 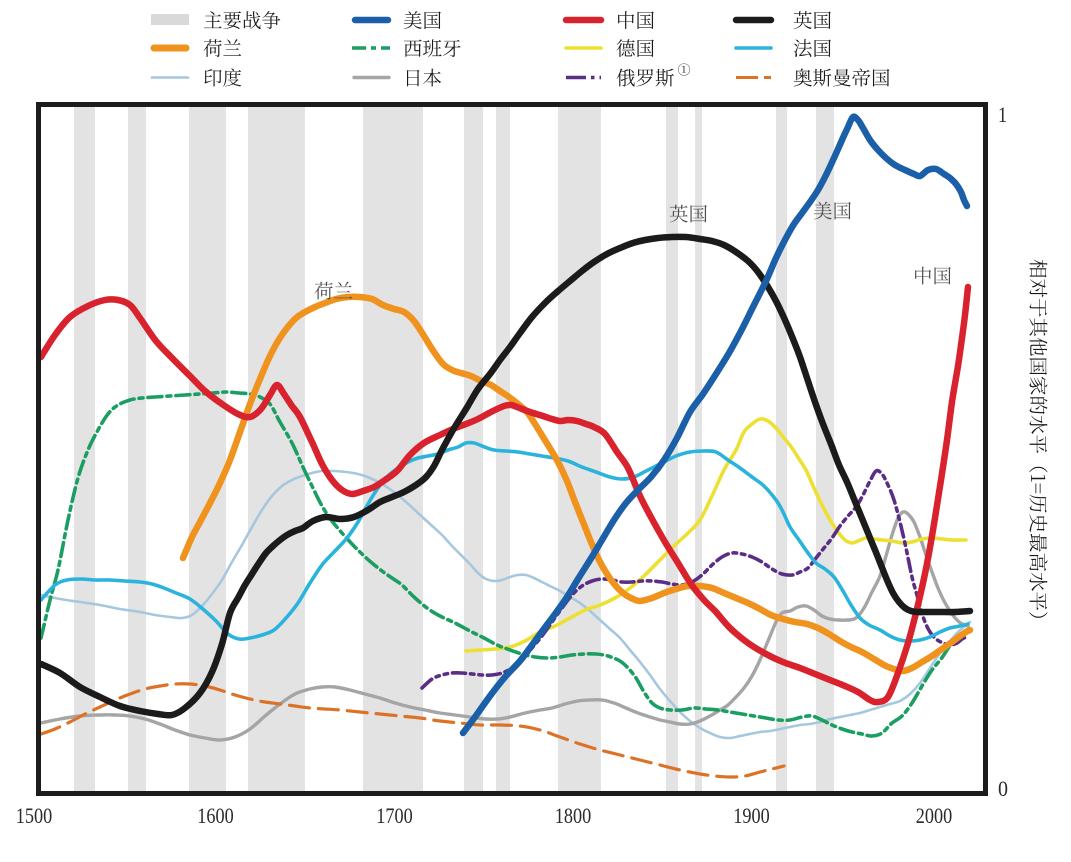 What do you see at coordinates (1002, 114) in the screenshot?
I see `svg-text: 1` at bounding box center [1002, 114].